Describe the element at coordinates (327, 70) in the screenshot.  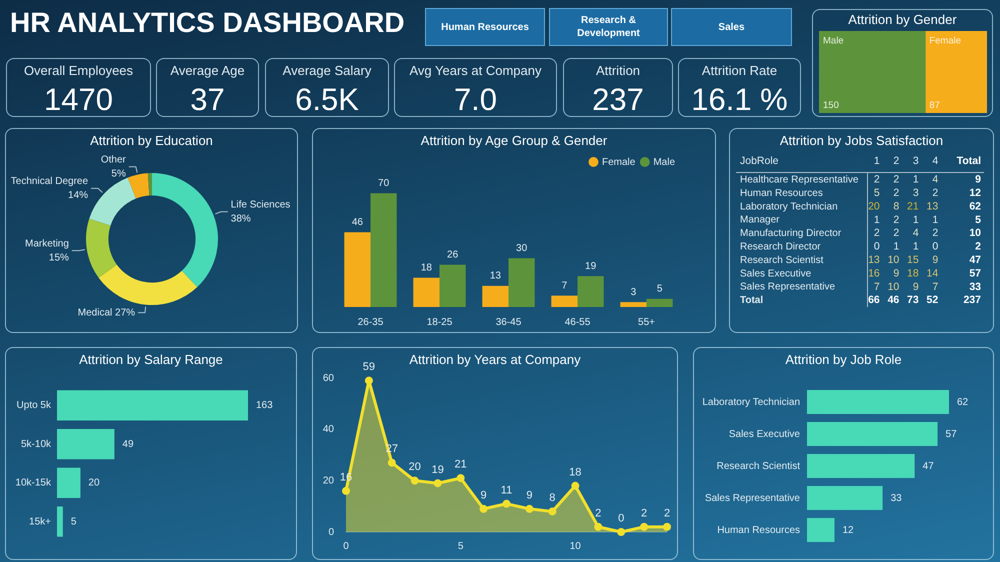
I see `text: Average Salary` at that location.